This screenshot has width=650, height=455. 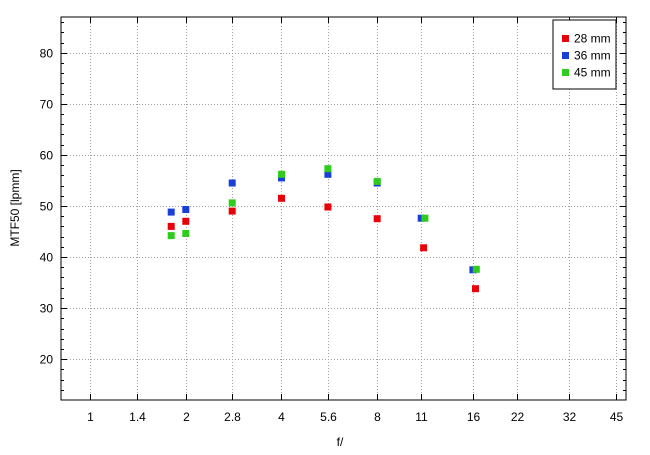 I want to click on x-tick-label: 2, so click(x=186, y=417).